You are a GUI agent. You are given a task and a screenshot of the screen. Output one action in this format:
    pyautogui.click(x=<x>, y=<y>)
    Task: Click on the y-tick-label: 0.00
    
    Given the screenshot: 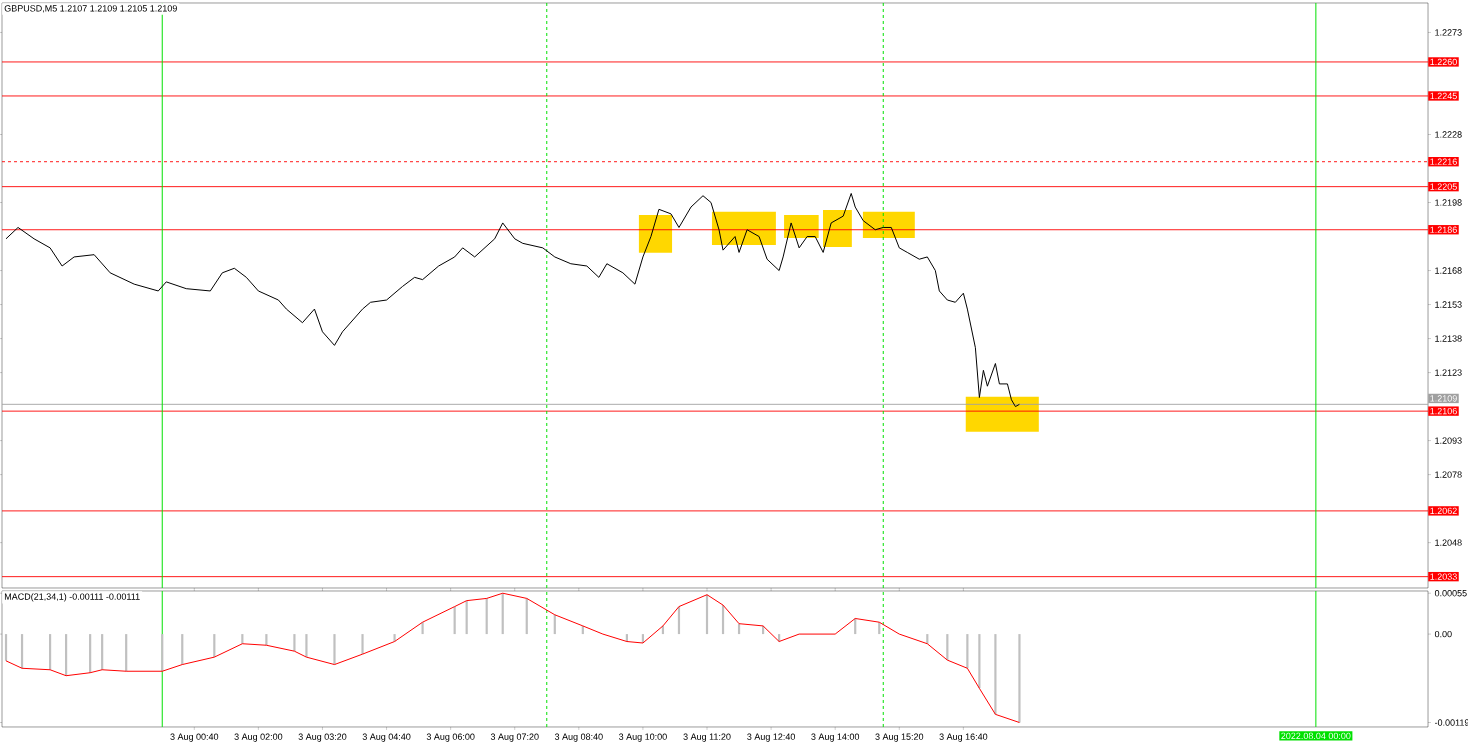 What is the action you would take?
    pyautogui.click(x=1443, y=634)
    